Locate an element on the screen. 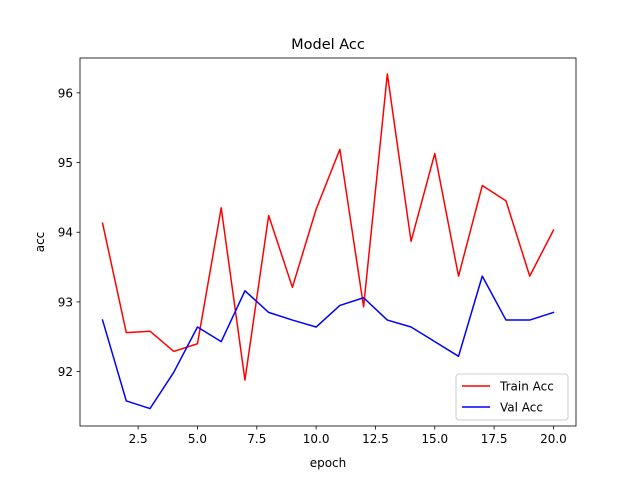 The width and height of the screenshot is (640, 480). y-tick-label: 95 is located at coordinates (65, 163).